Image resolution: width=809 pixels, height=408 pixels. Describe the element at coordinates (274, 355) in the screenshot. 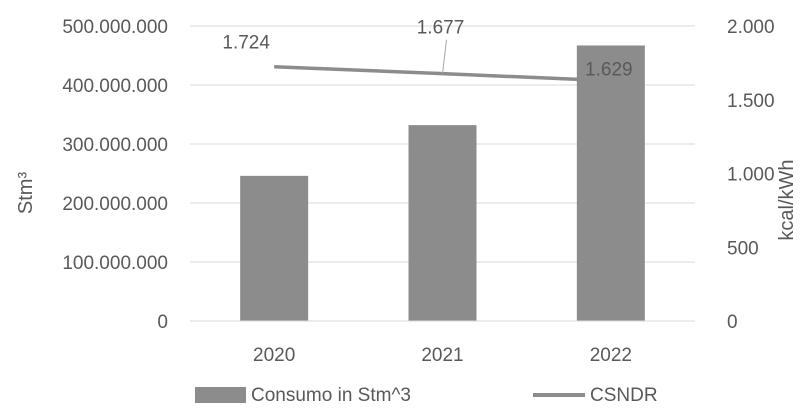

I see `x-tick-label: 2020` at that location.